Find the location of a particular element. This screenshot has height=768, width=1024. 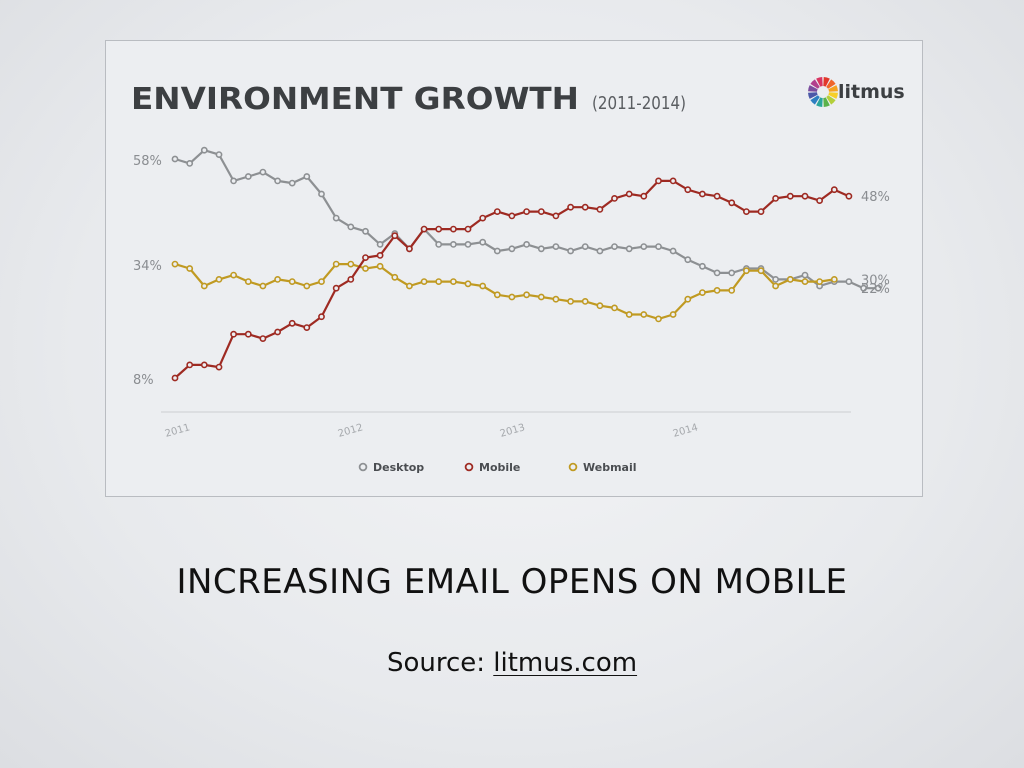

y-tick-label: 34% is located at coordinates (147, 266).